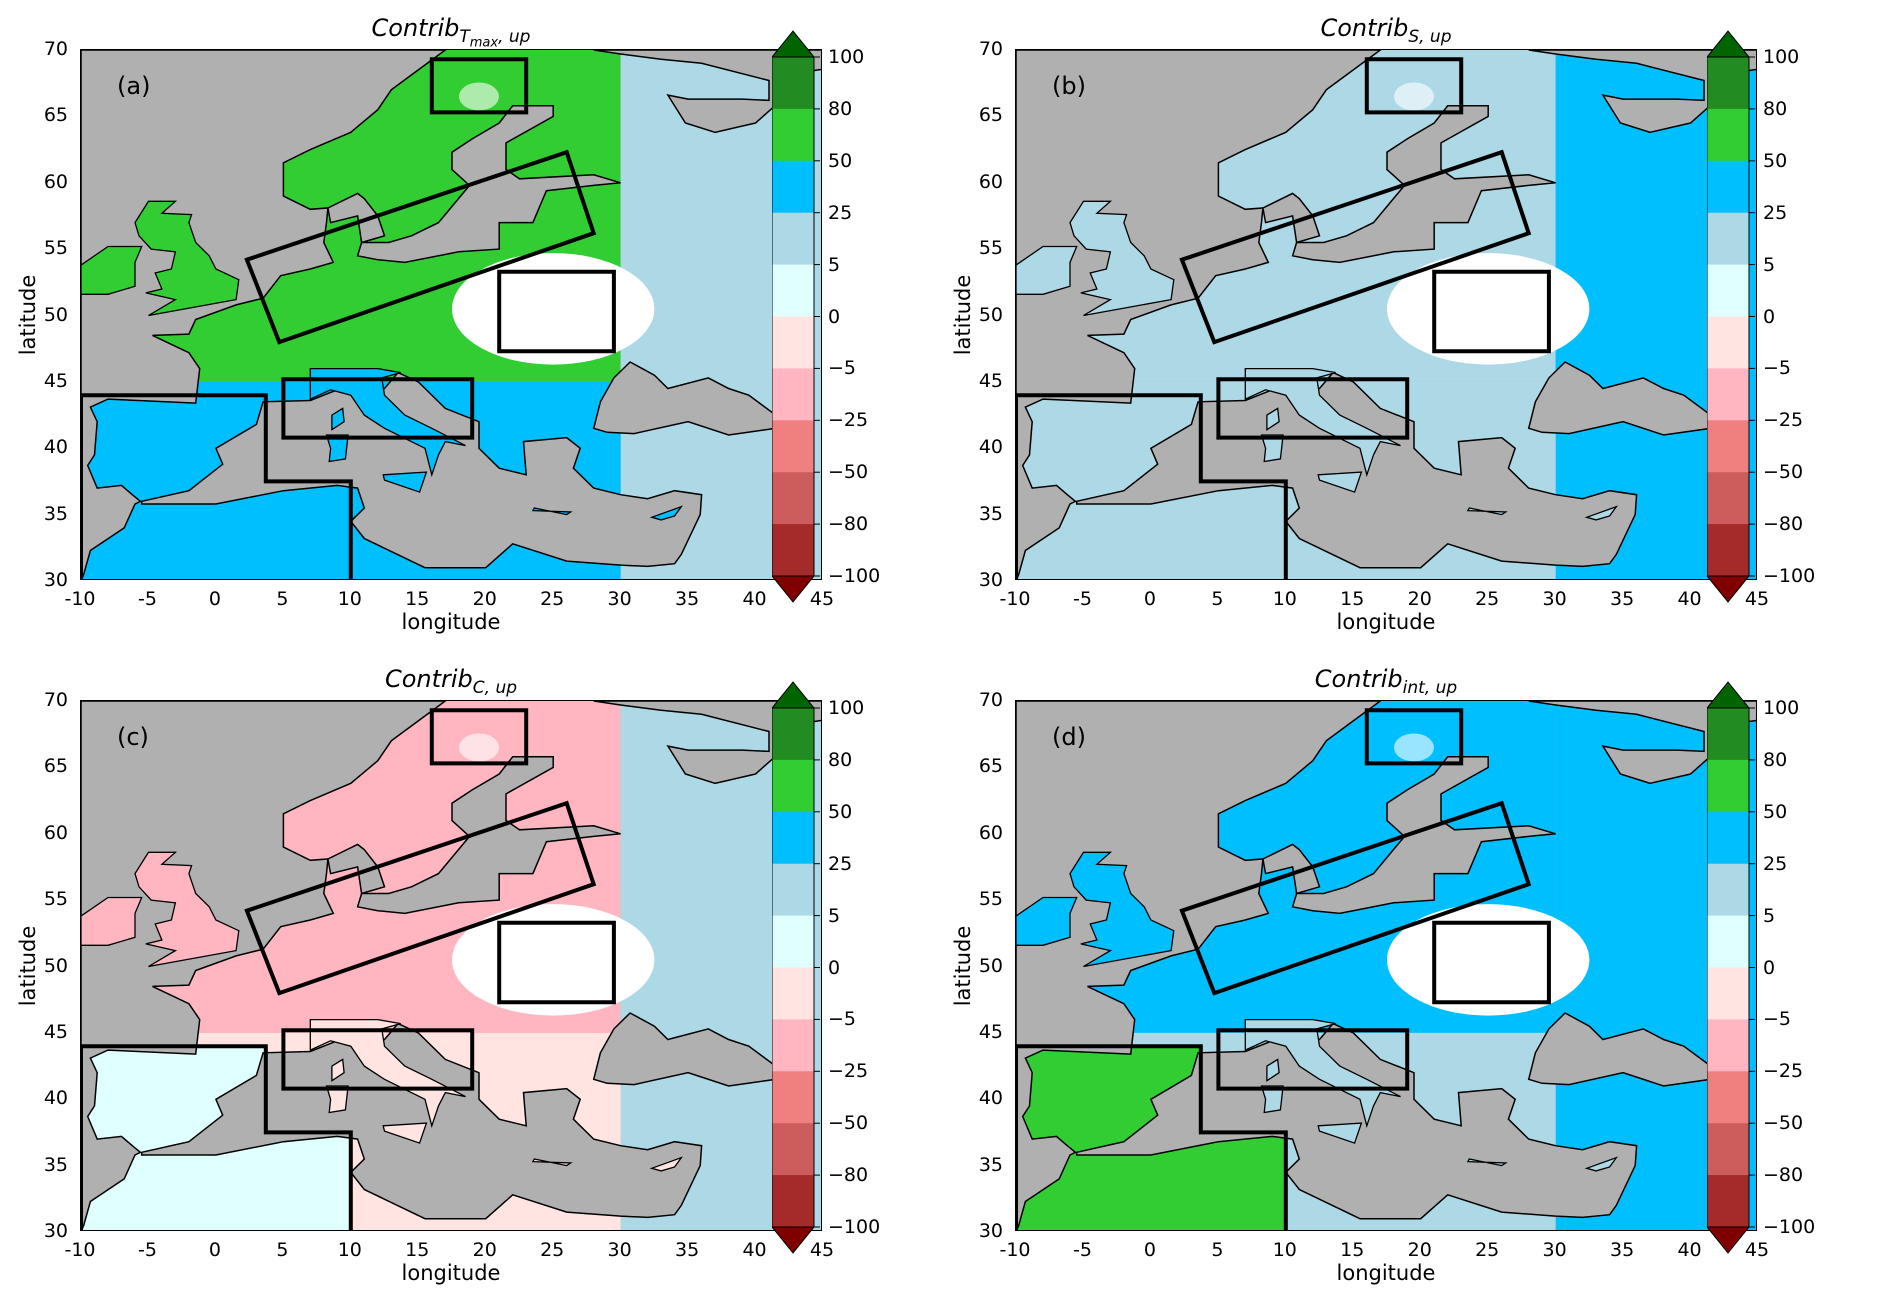  Describe the element at coordinates (55, 1098) in the screenshot. I see `y-tick-label: 40` at that location.